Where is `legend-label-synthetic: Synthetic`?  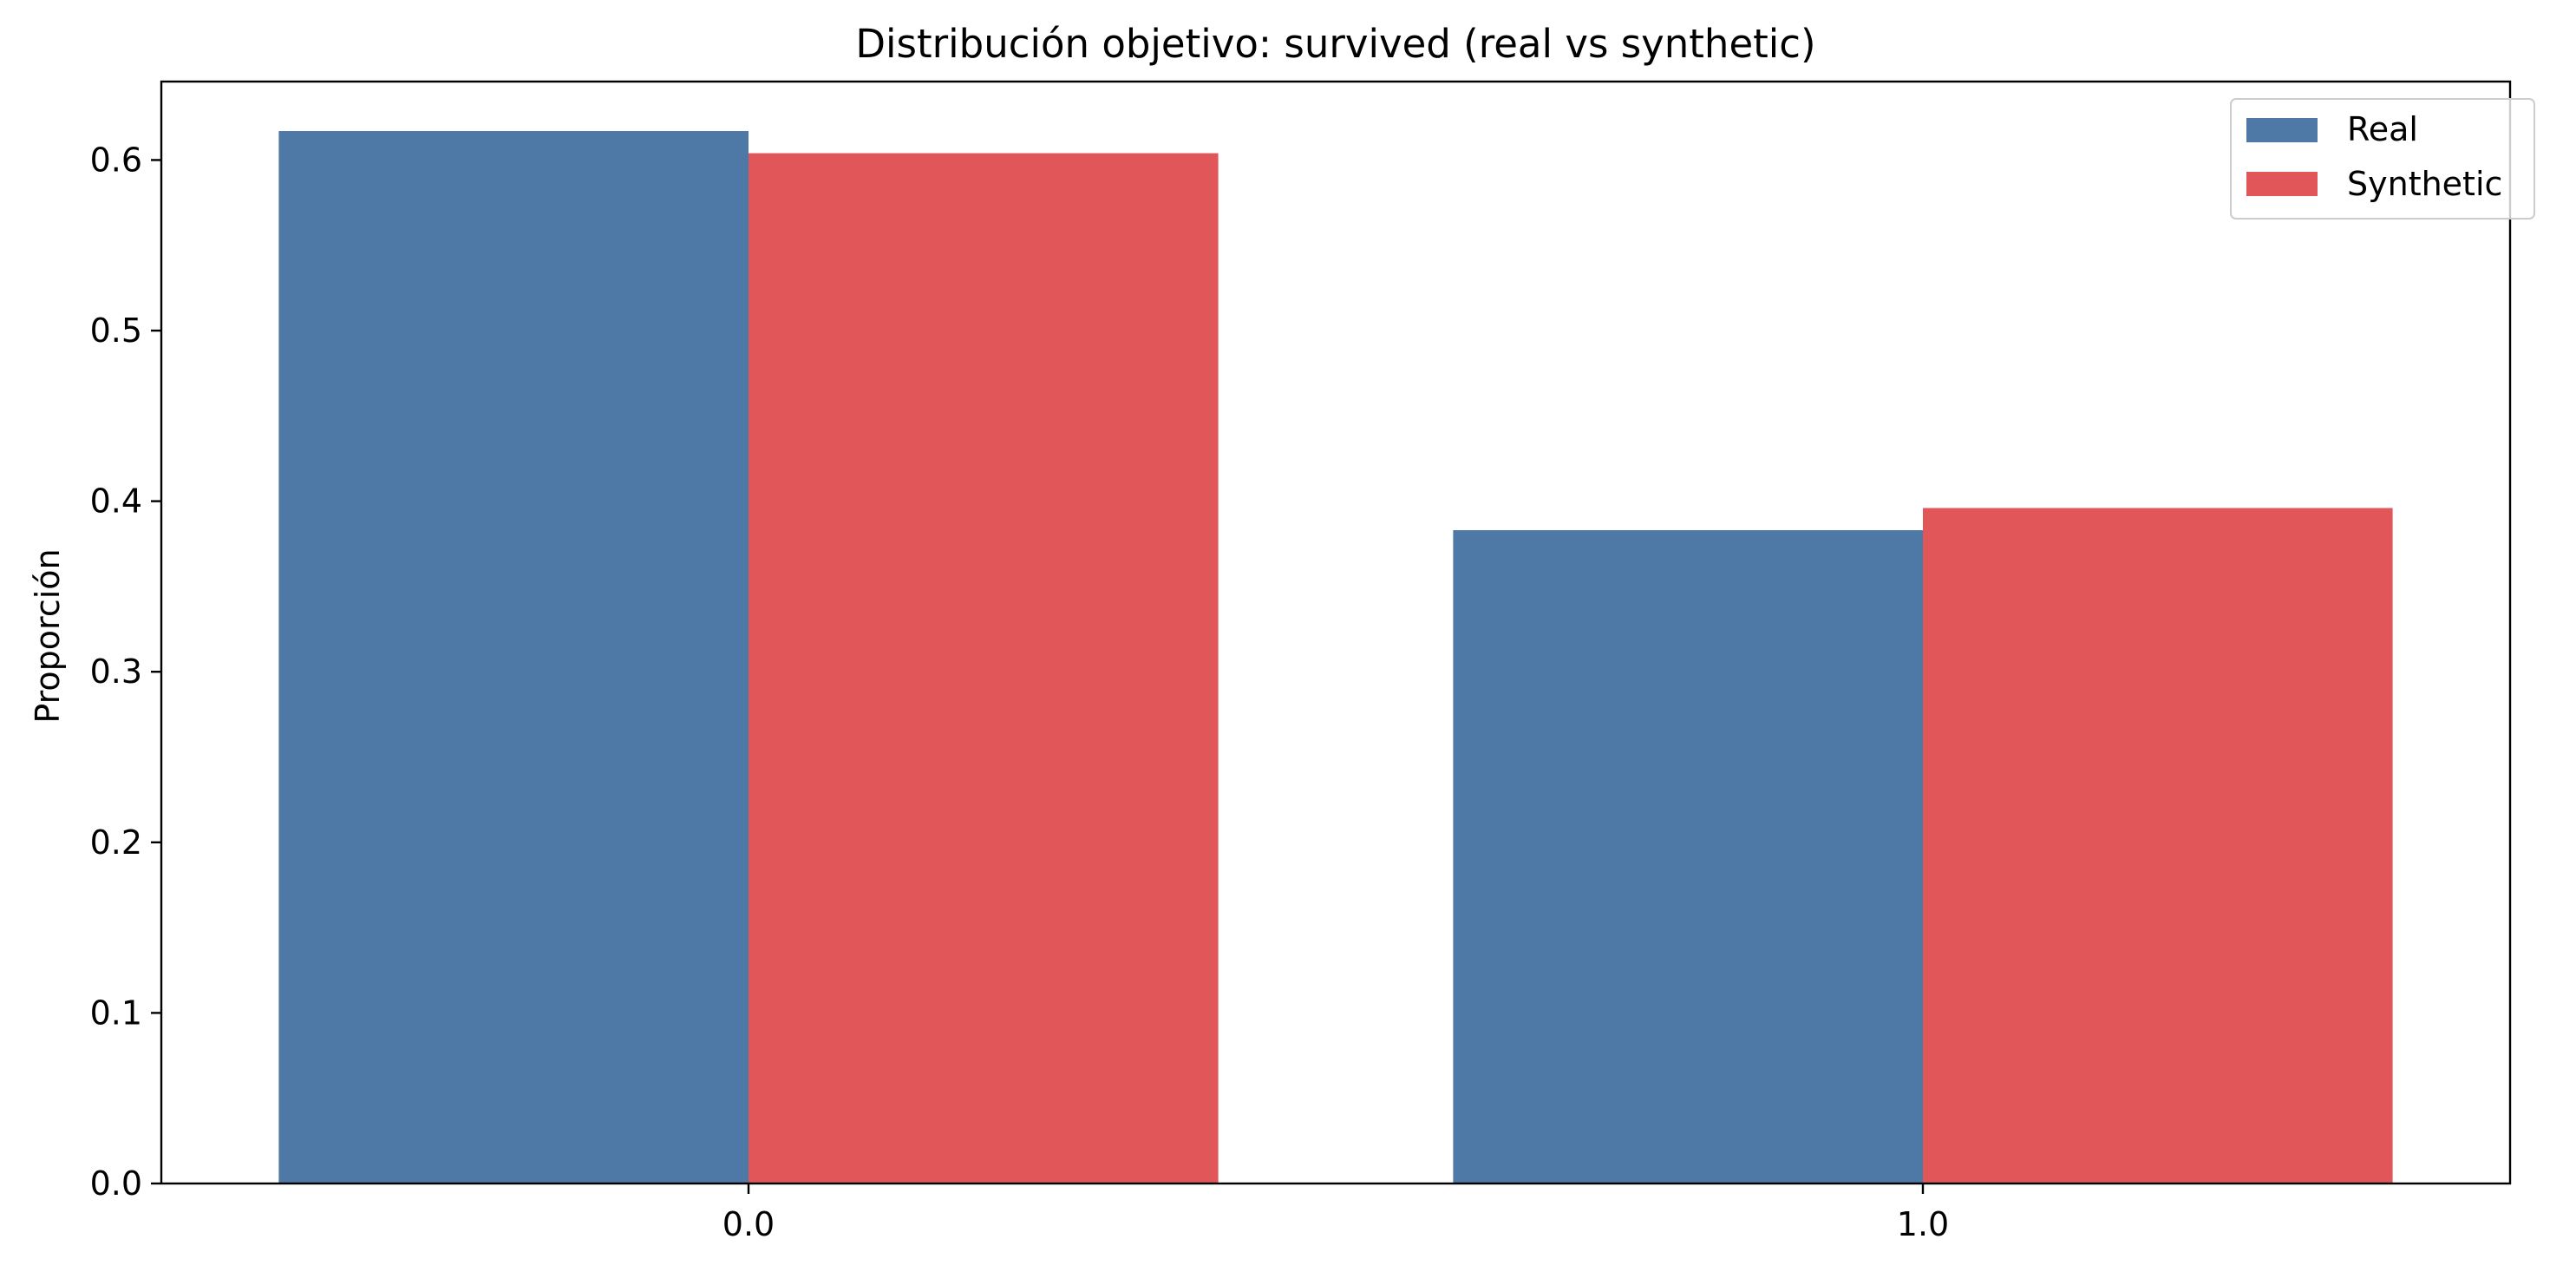 legend-label-synthetic: Synthetic is located at coordinates (2424, 184).